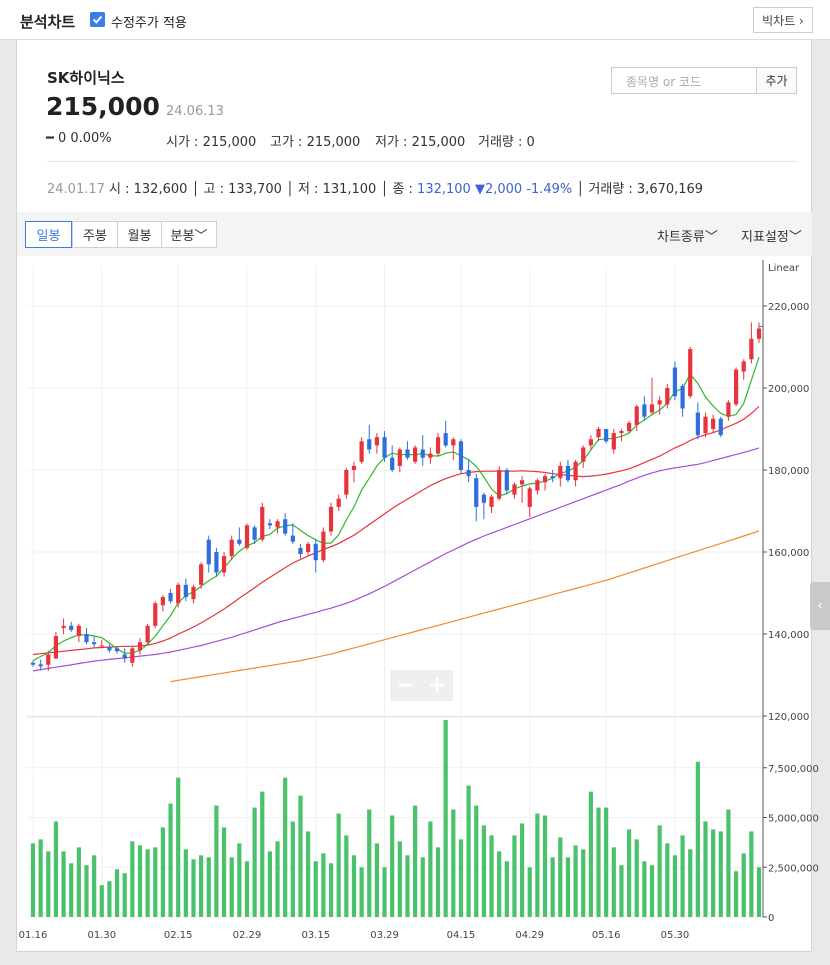  What do you see at coordinates (771, 237) in the screenshot?
I see `indicator-settings-menu: 지표설정﹀` at bounding box center [771, 237].